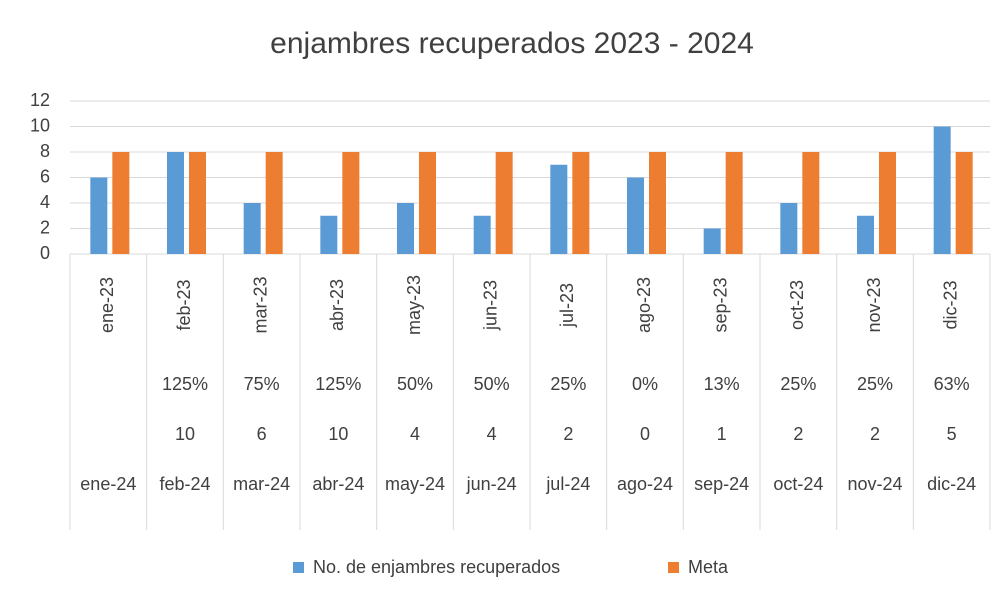 This screenshot has width=1007, height=594. What do you see at coordinates (720, 304) in the screenshot?
I see `x-tick-label: sep-23` at bounding box center [720, 304].